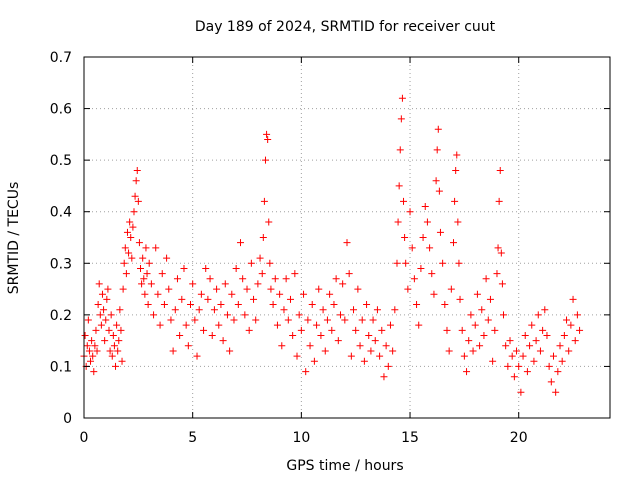  What do you see at coordinates (84, 438) in the screenshot?
I see `x-tick-label: 0` at bounding box center [84, 438].